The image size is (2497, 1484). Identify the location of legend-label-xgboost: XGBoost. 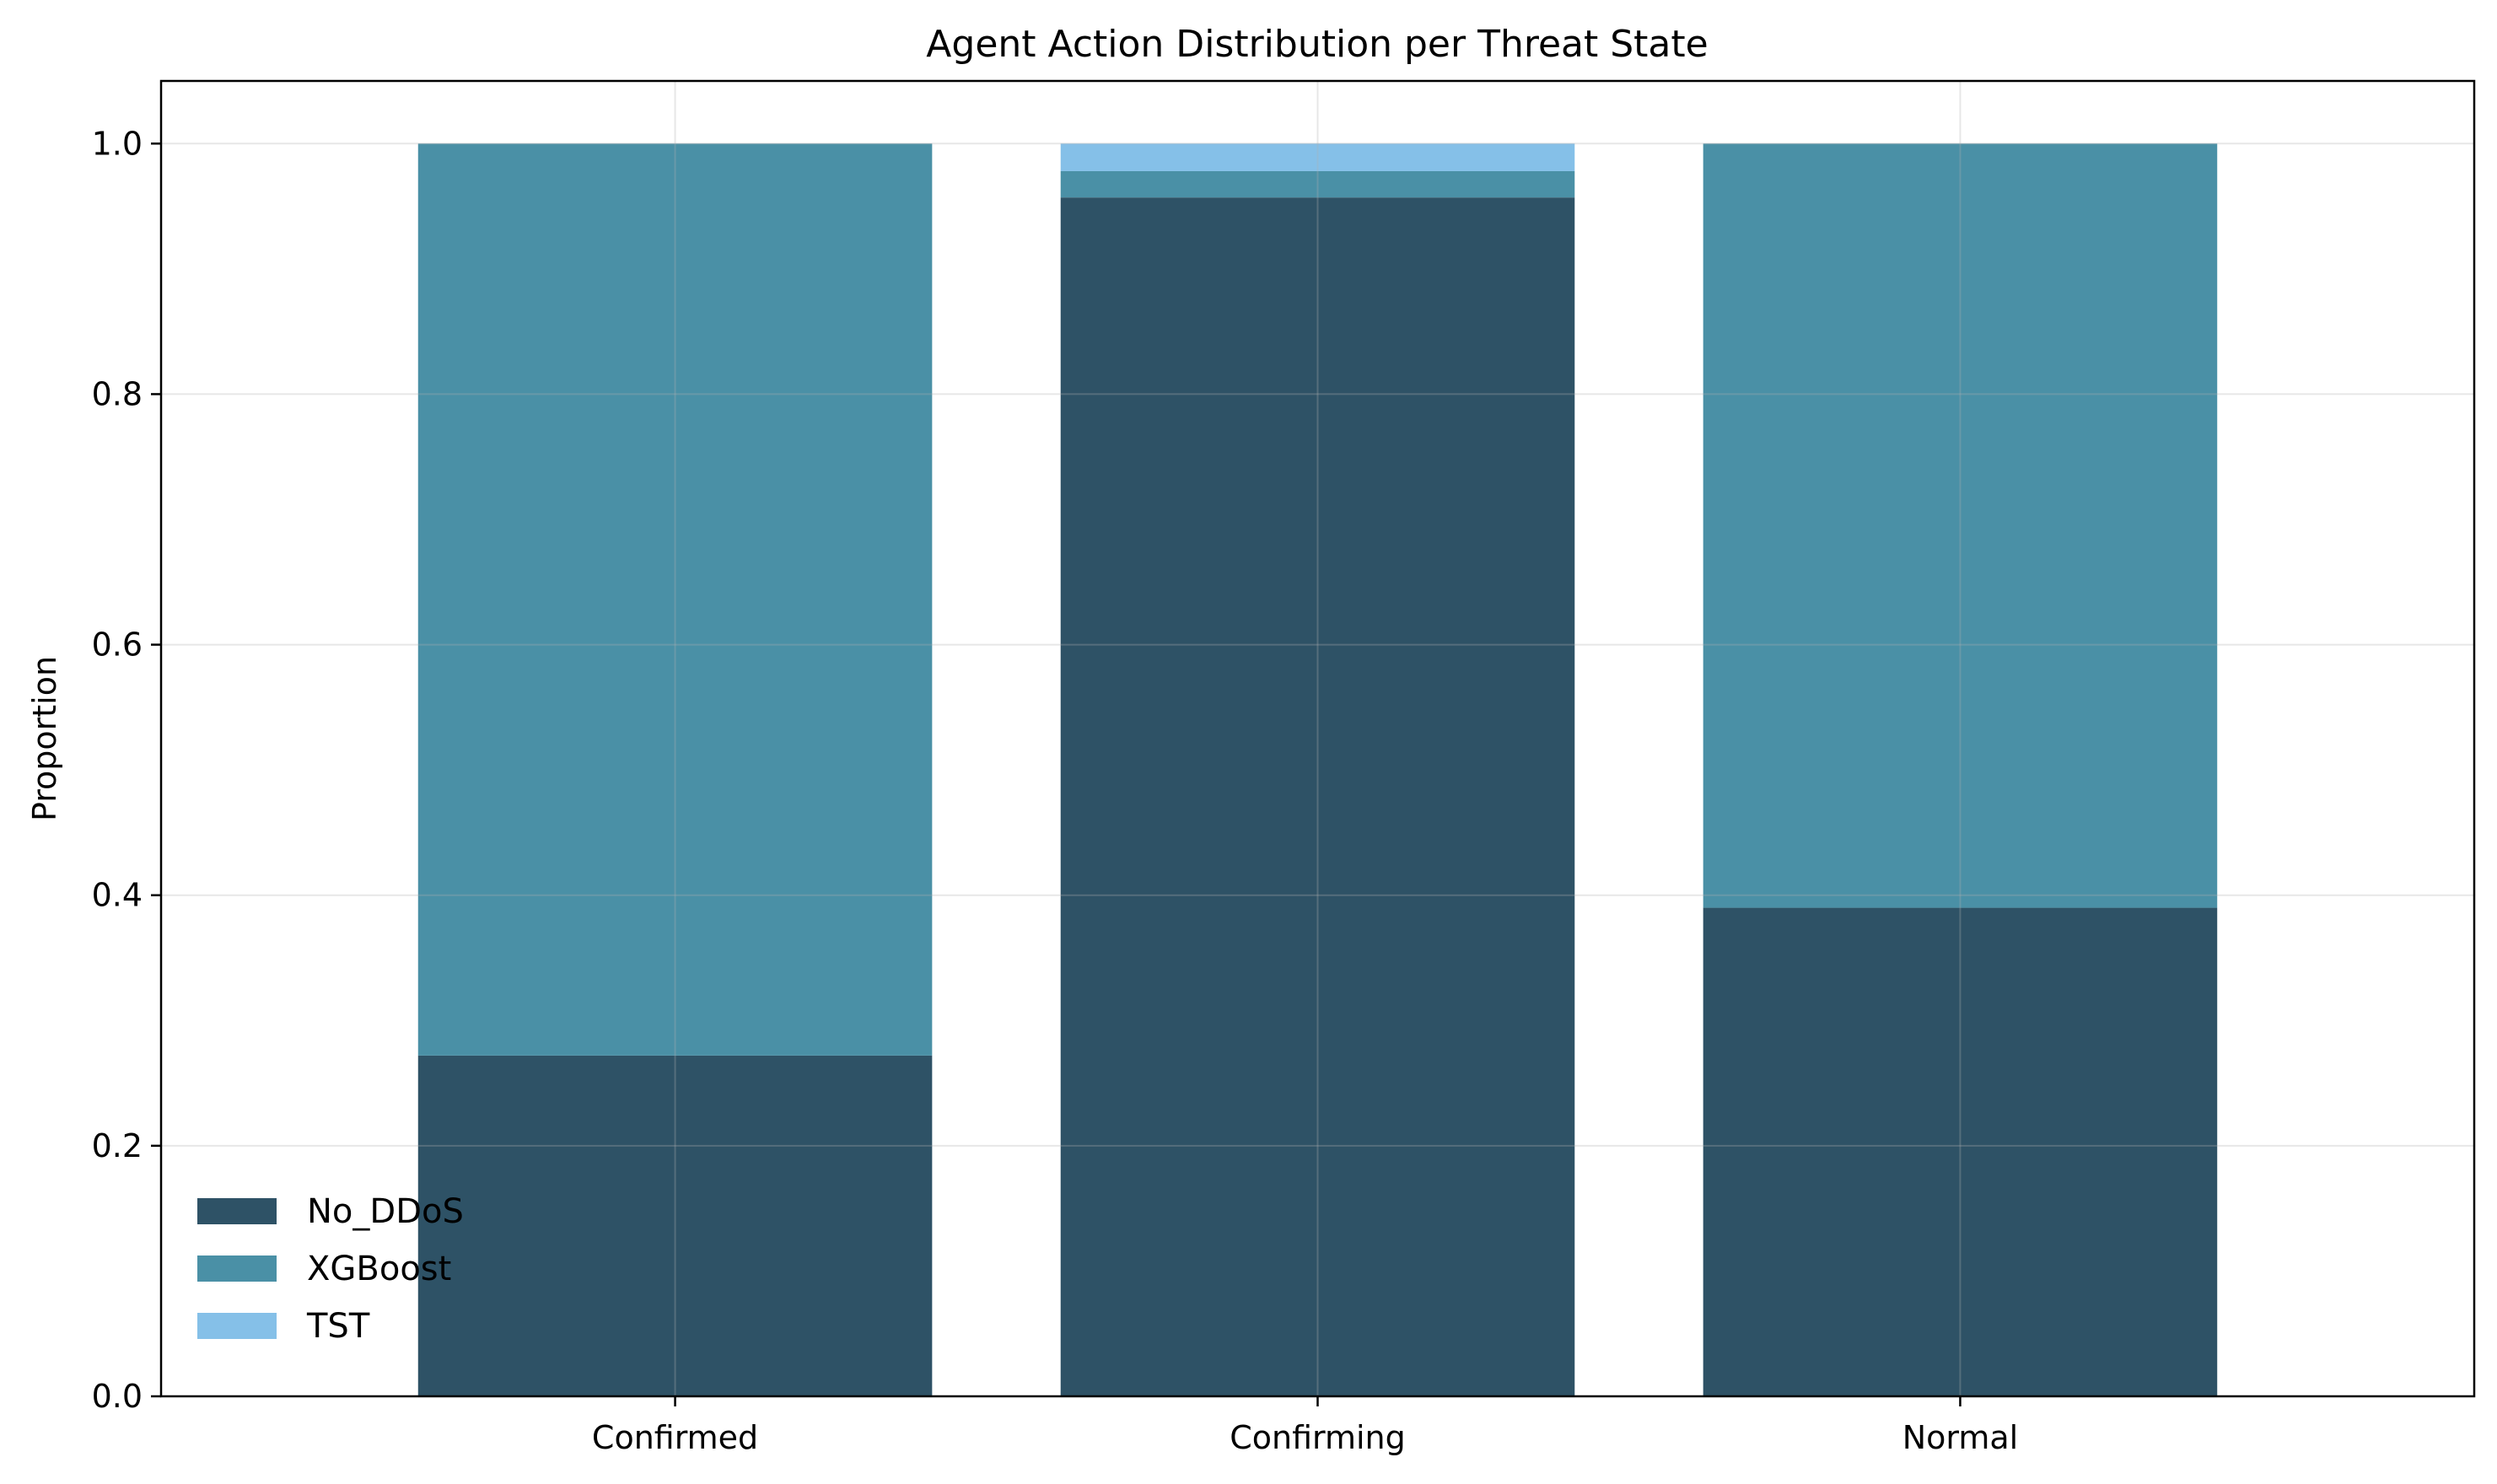
(379, 1269).